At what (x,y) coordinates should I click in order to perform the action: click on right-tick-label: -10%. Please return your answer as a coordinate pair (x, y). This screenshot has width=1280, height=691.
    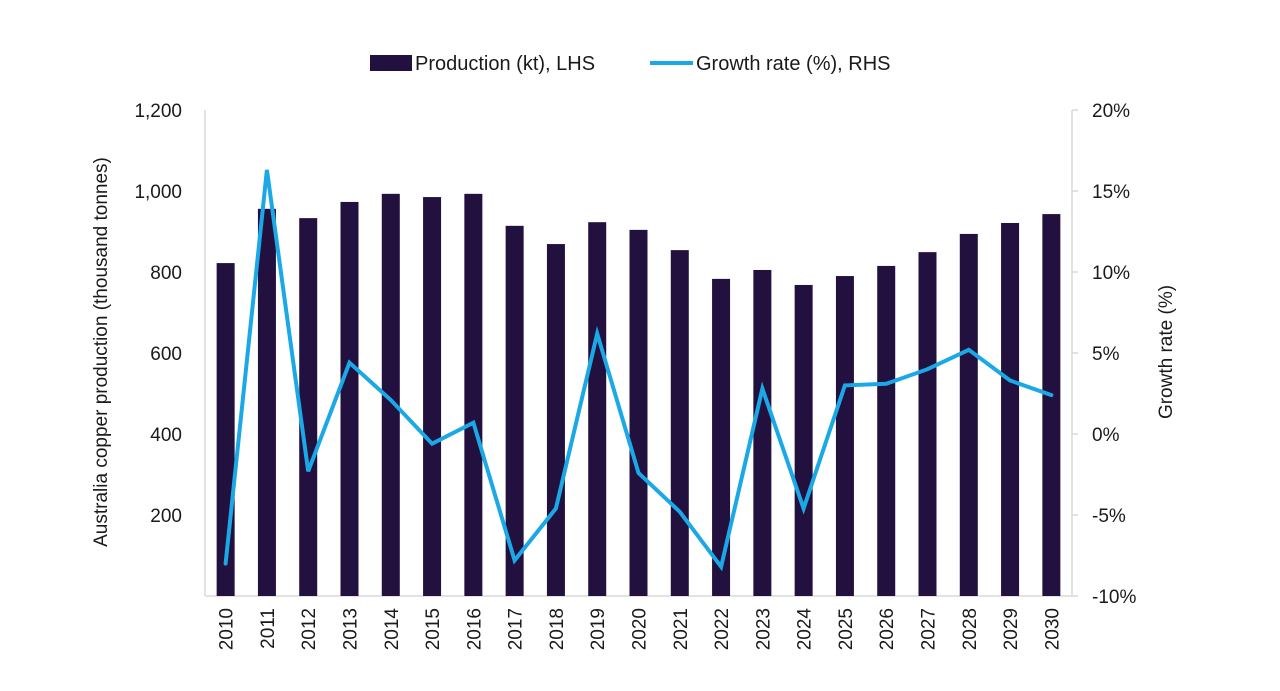
    Looking at the image, I should click on (1114, 597).